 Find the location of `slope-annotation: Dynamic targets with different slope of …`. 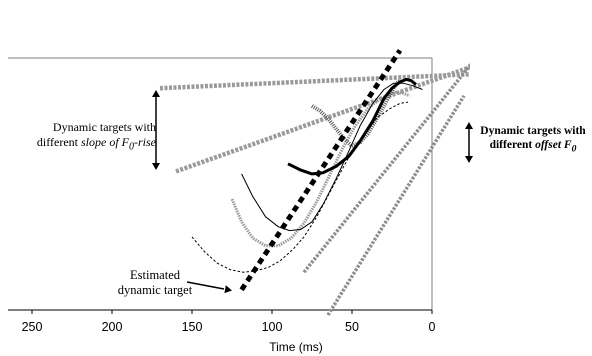

slope-annotation: Dynamic targets with different slope of … is located at coordinates (81, 137).